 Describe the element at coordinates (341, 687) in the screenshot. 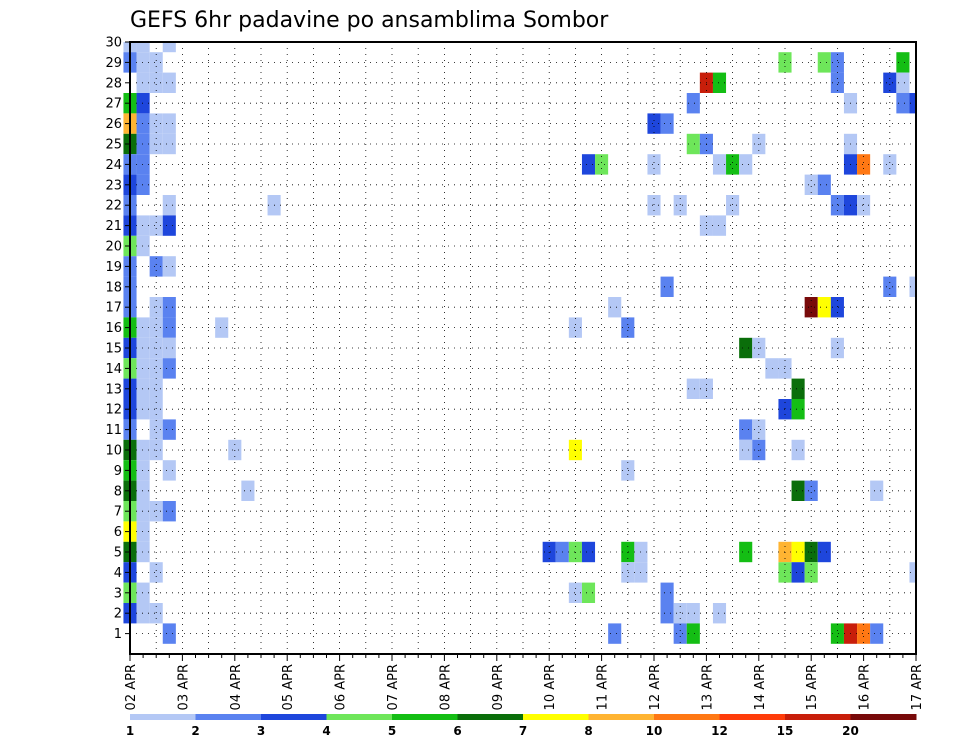

I see `x-tick-label: 06 APR` at that location.